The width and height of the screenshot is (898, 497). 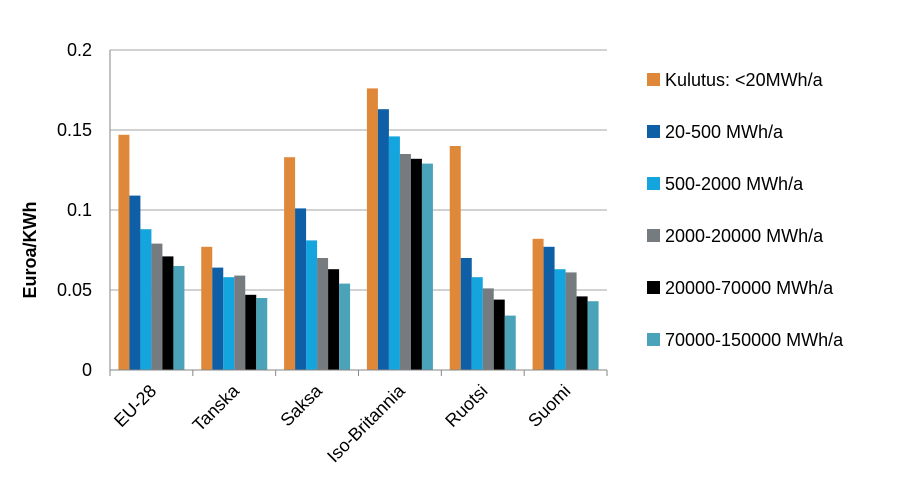 What do you see at coordinates (79, 50) in the screenshot?
I see `y-tick-label: 0.2` at bounding box center [79, 50].